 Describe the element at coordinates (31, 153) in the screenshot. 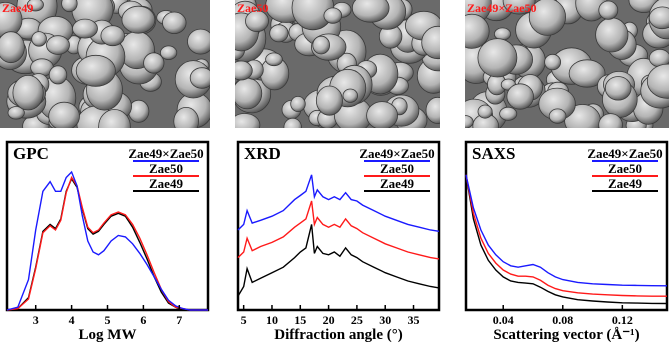

I see `panel-title: GPC` at that location.